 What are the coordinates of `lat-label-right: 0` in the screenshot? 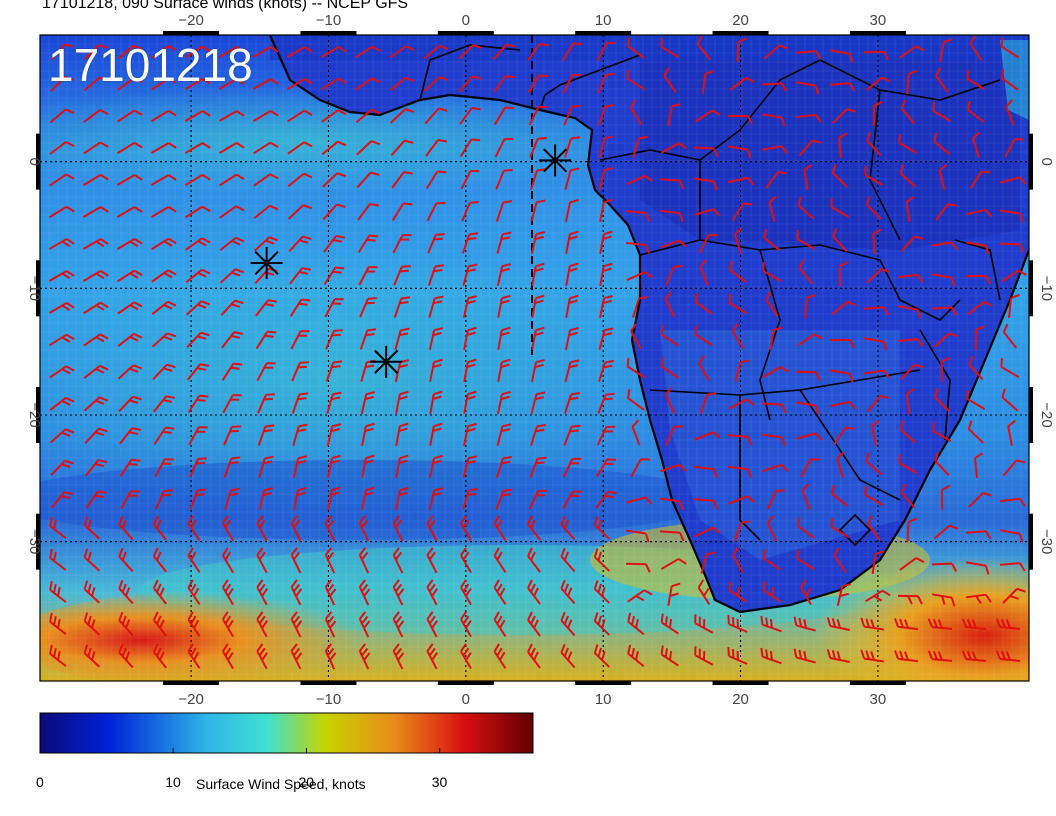 It's located at (1046, 161).